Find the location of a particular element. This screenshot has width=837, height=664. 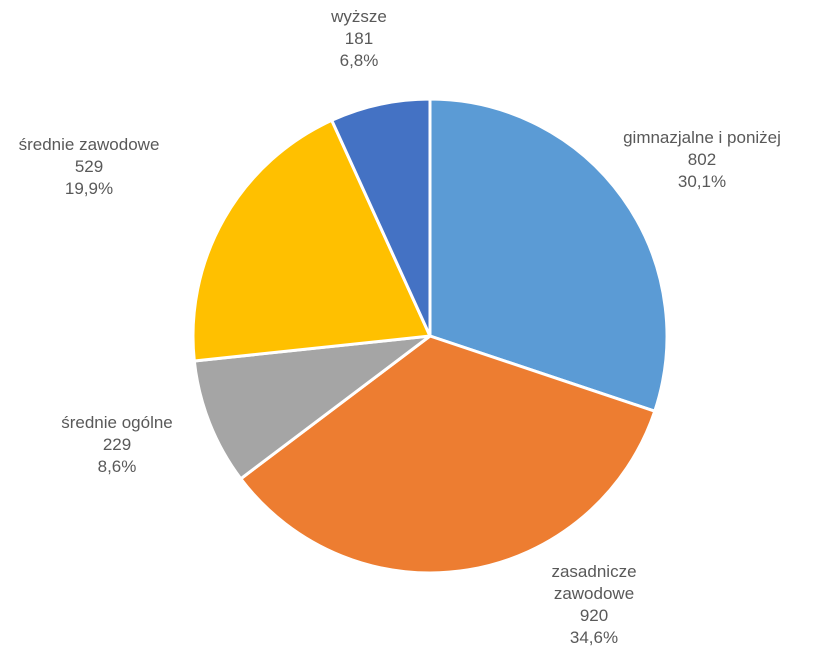

slice-percent-label: 19,9% is located at coordinates (89, 189).